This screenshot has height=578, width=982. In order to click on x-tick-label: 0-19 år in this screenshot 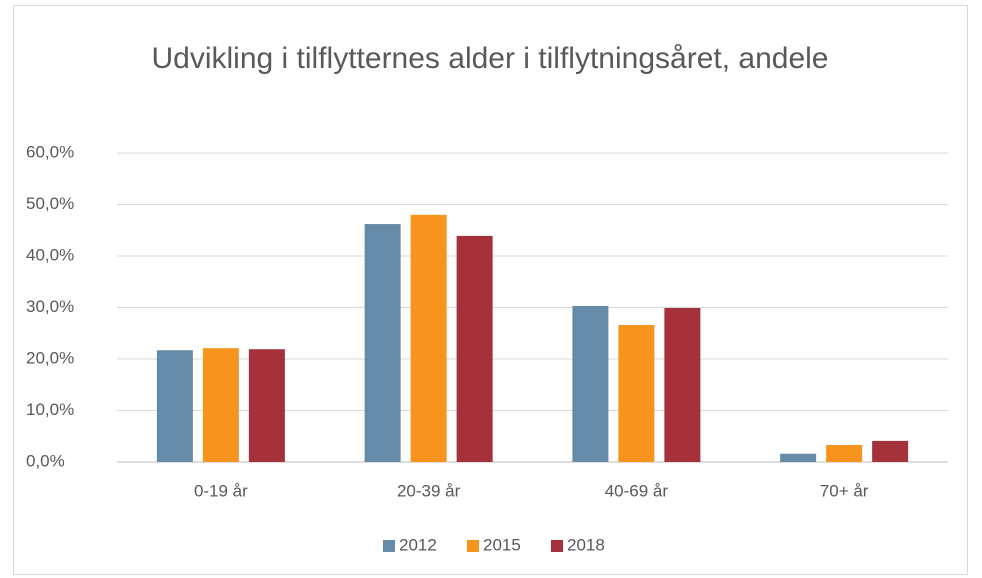, I will do `click(221, 490)`.